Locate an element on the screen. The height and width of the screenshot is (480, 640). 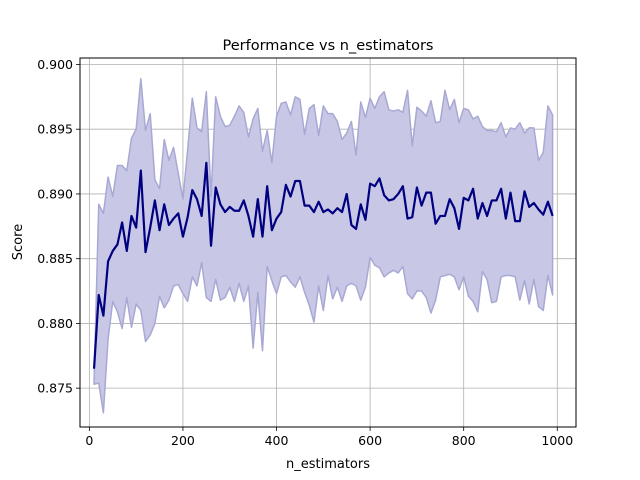
y-tick-label: 0.890 is located at coordinates (55, 193).